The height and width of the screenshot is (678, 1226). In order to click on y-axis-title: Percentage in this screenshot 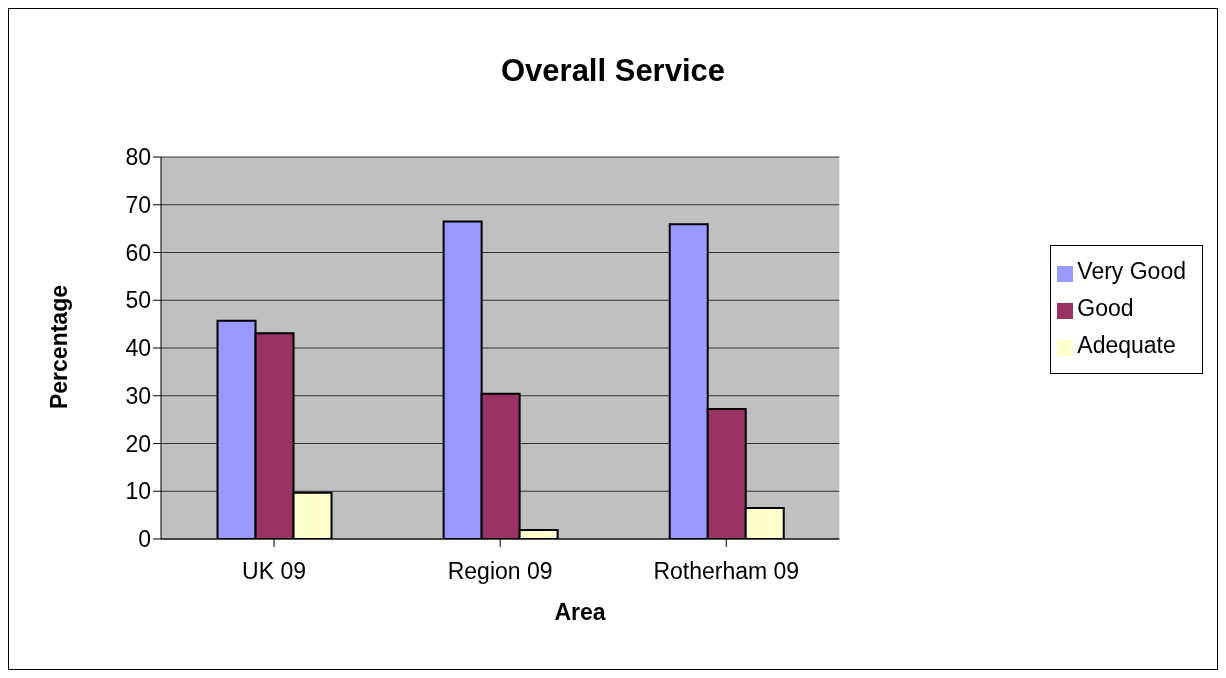, I will do `click(59, 347)`.